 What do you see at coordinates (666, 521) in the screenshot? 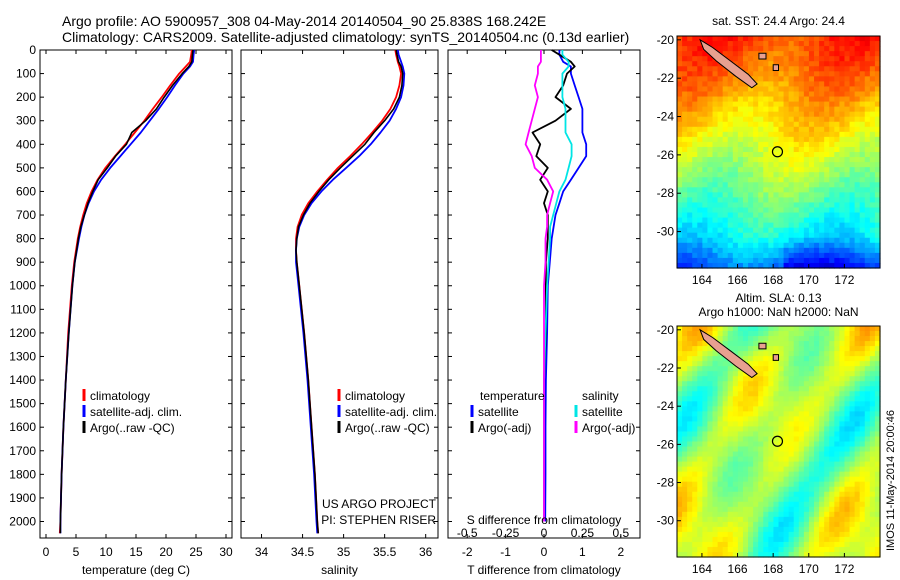
I see `map-y-tick-label: -30` at bounding box center [666, 521].